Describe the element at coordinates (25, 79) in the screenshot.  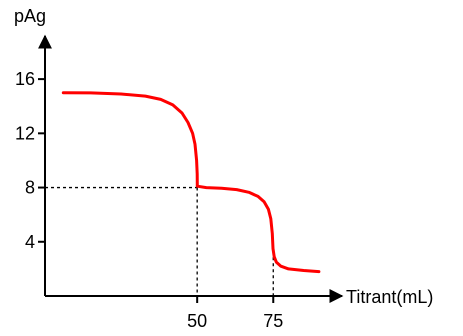
I see `y-tick-label: 16` at that location.